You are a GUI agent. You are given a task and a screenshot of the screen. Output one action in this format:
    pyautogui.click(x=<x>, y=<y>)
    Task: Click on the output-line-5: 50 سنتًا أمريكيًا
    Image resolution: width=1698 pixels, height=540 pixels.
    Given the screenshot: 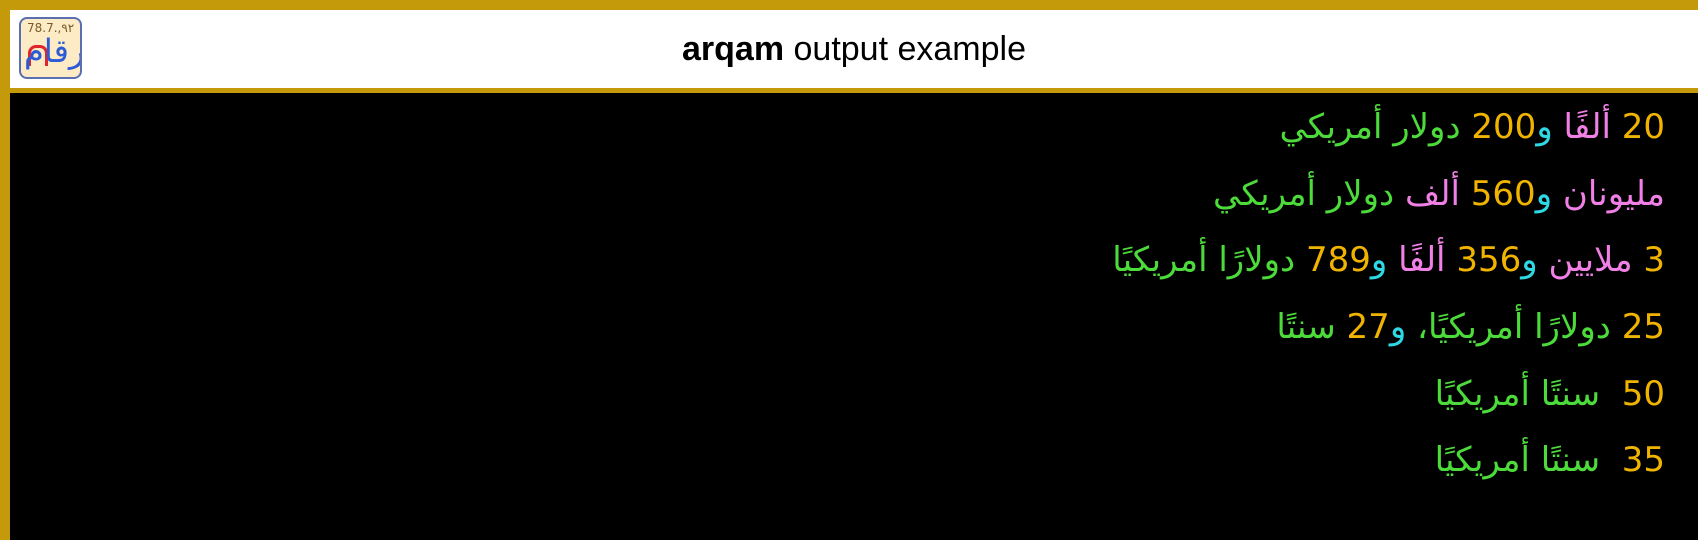 What is the action you would take?
    pyautogui.click(x=1550, y=394)
    